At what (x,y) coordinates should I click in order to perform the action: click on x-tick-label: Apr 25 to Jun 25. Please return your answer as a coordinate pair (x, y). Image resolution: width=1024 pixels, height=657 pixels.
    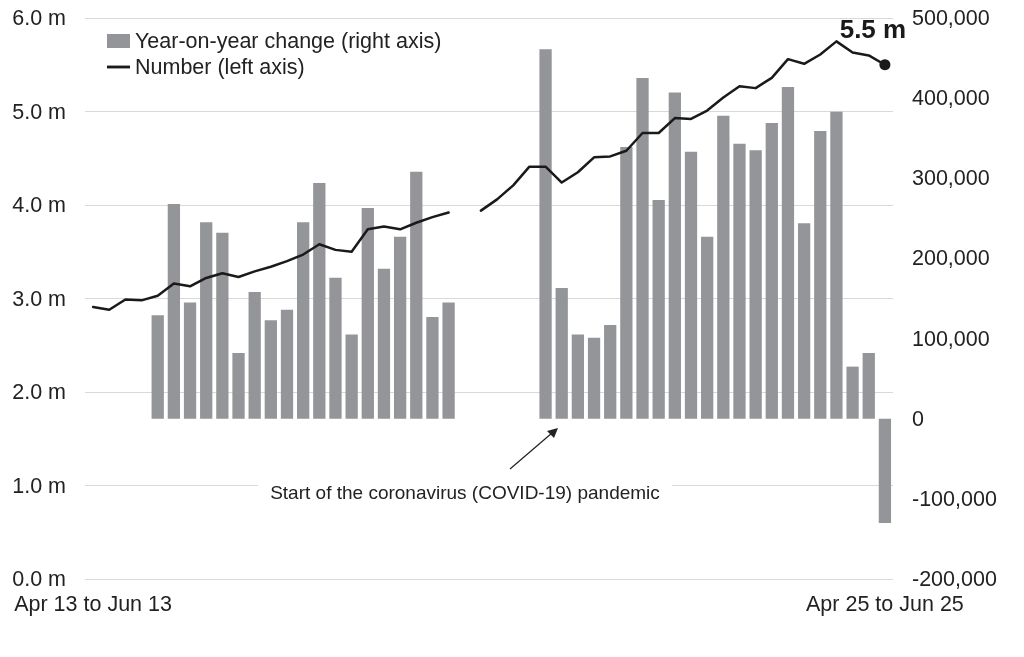
    Looking at the image, I should click on (885, 604).